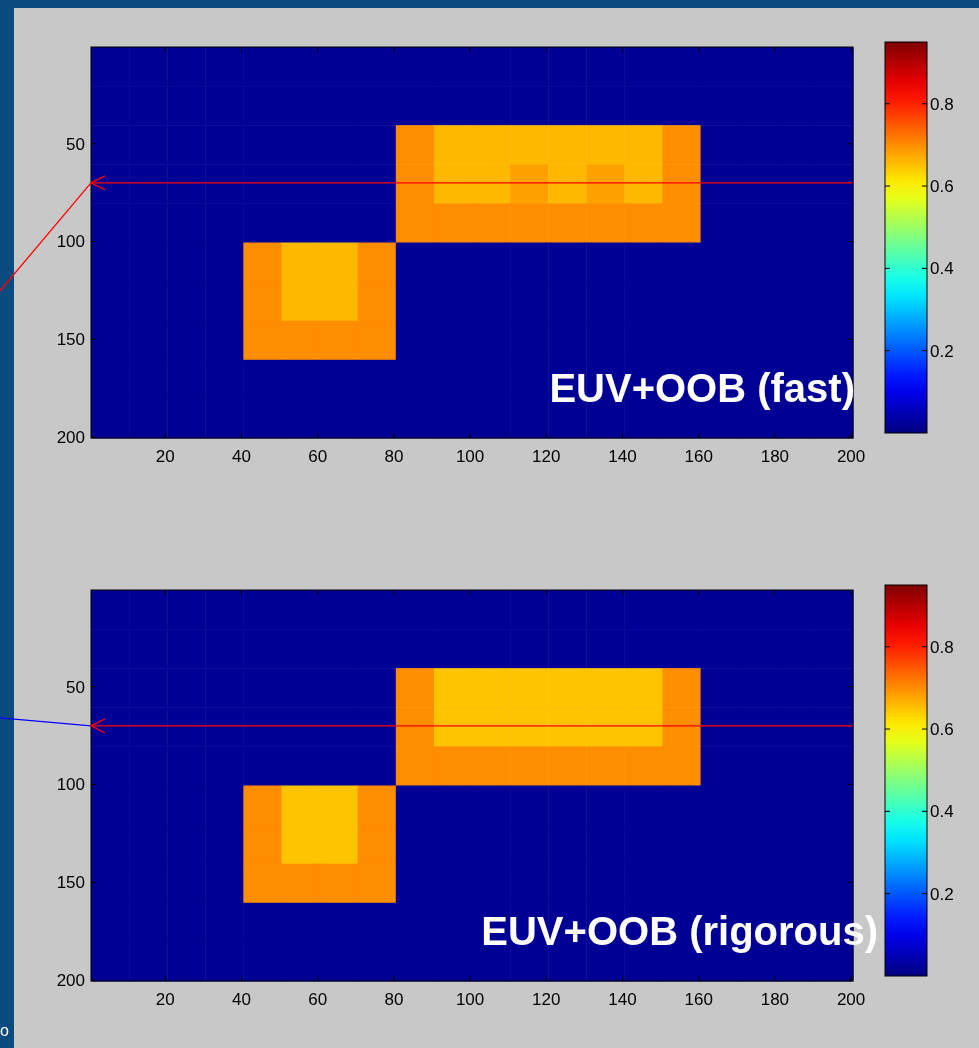 This screenshot has width=979, height=1048. Describe the element at coordinates (4, 1030) in the screenshot. I see `text: o` at that location.